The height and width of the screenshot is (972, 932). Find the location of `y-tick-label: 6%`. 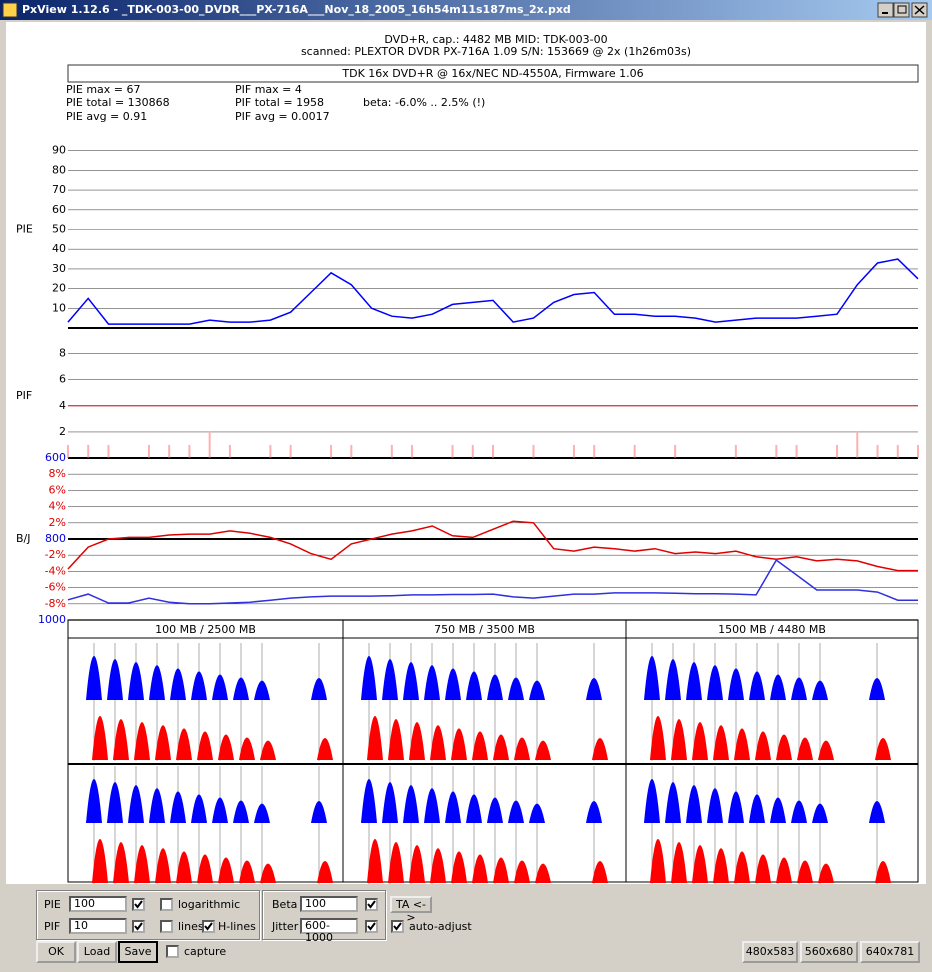

y-tick-label: 6% is located at coordinates (57, 489).